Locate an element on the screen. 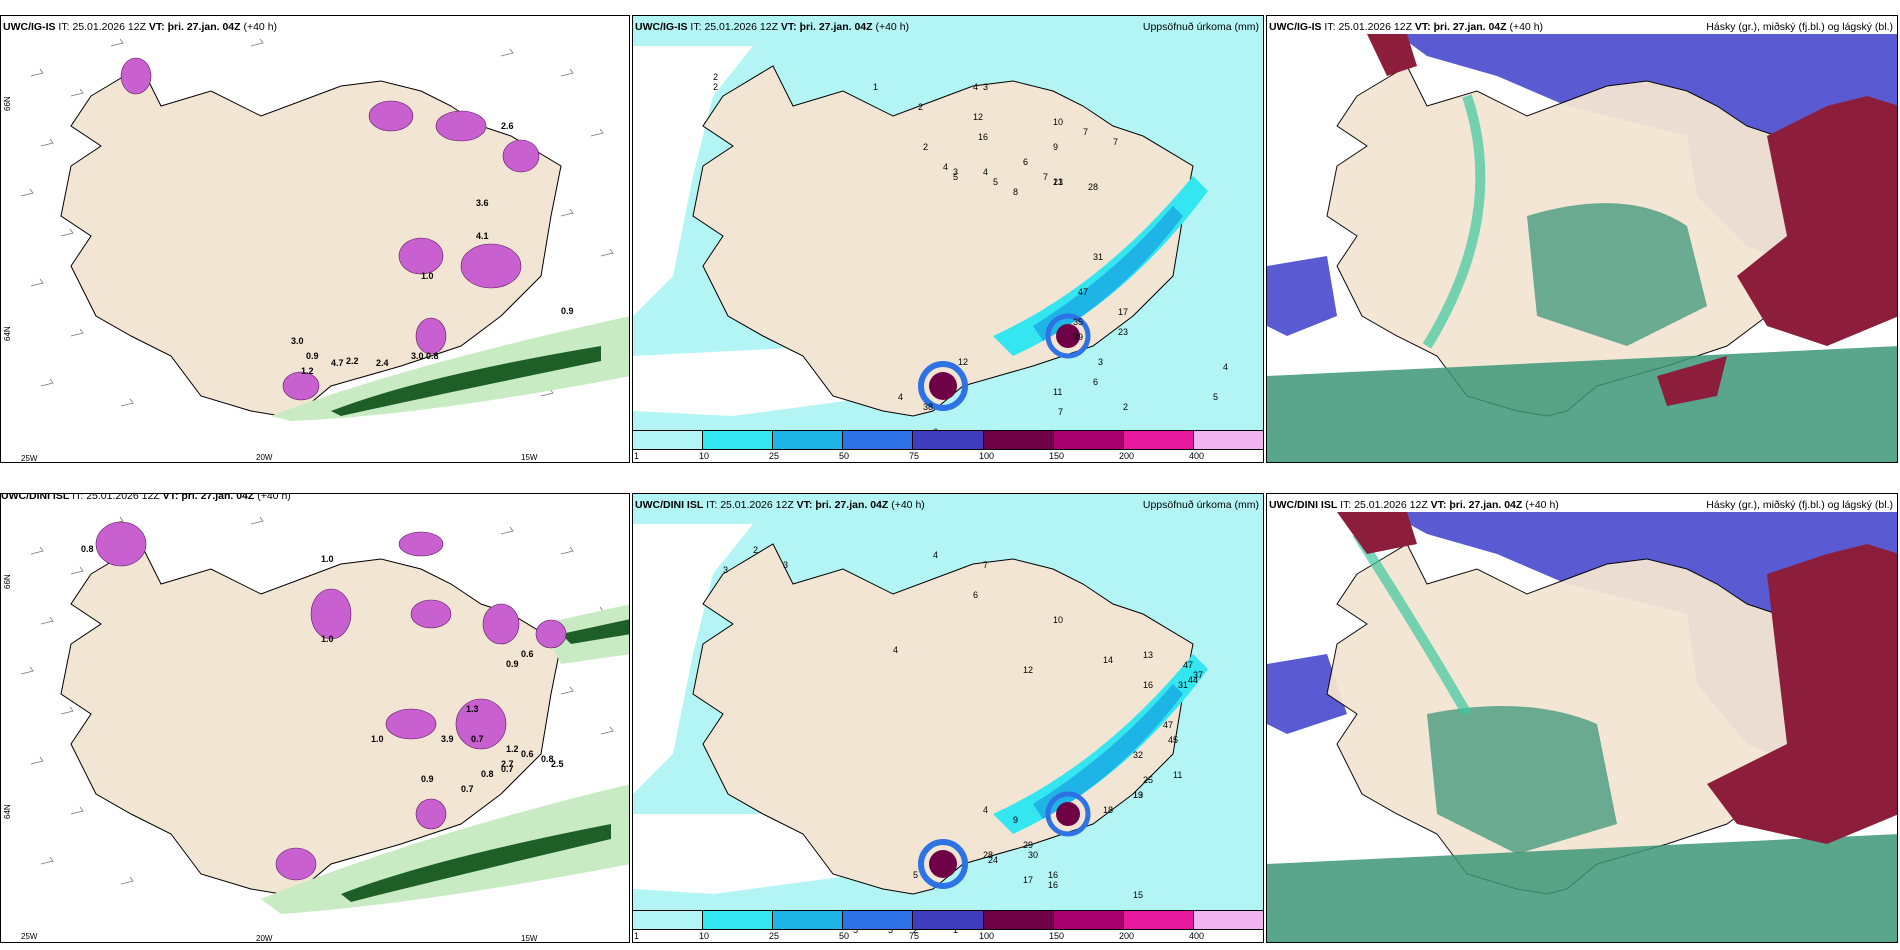  colorbar: 1 10 25 50 75 100 150 200 400 is located at coordinates (948, 446).